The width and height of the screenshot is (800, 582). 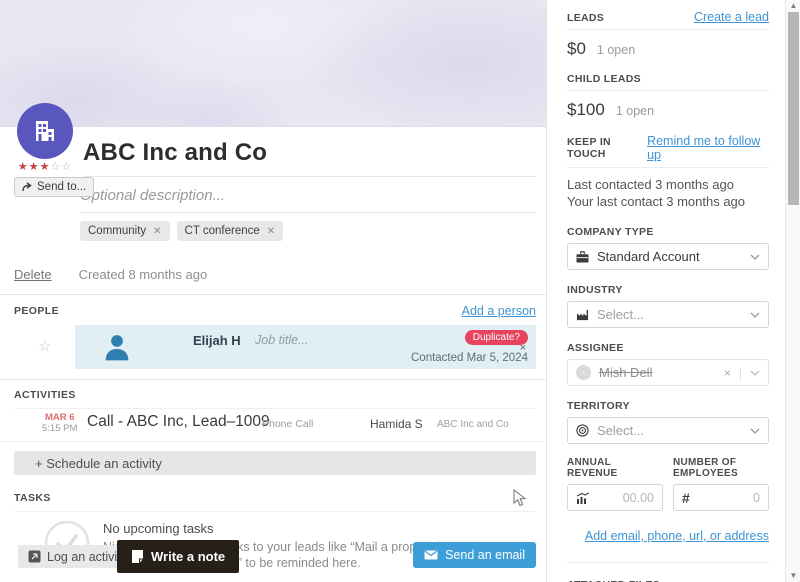 What do you see at coordinates (496, 337) in the screenshot?
I see `duplicate-badge: Duplicate?` at bounding box center [496, 337].